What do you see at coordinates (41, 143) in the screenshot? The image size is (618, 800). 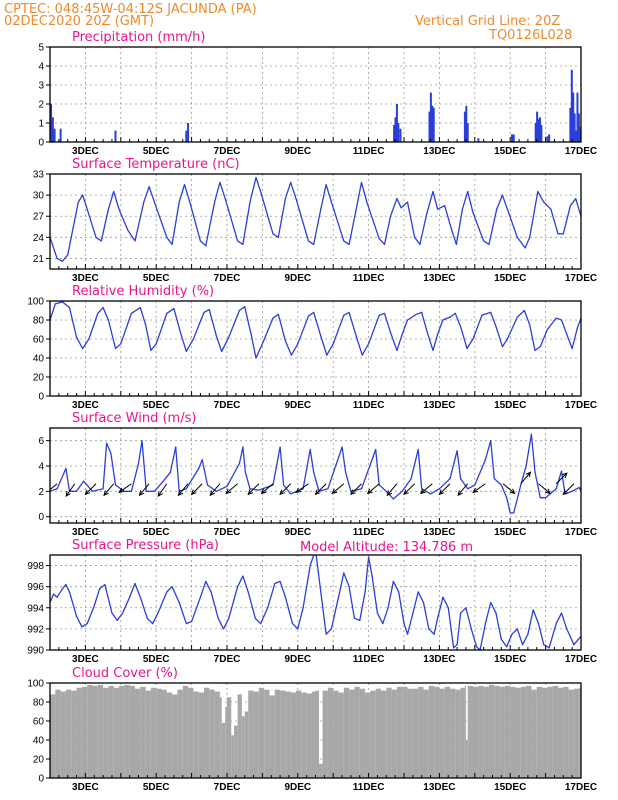 I see `y-tick-label: 0` at bounding box center [41, 143].